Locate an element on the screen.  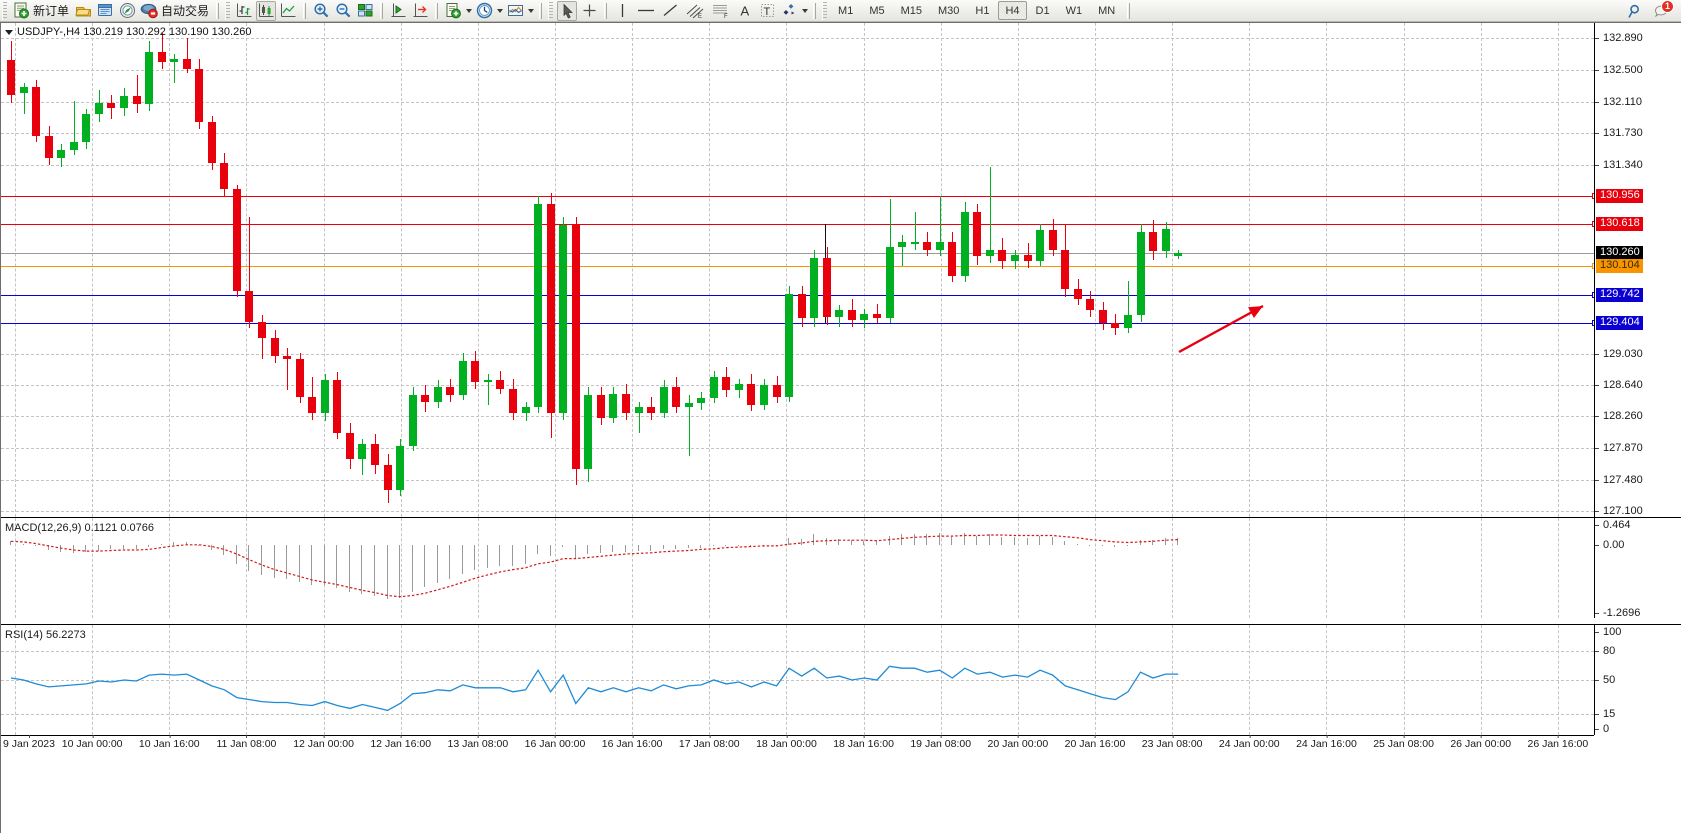
rsi-axis: 100 80 50 15 0 is located at coordinates (1637, 680).